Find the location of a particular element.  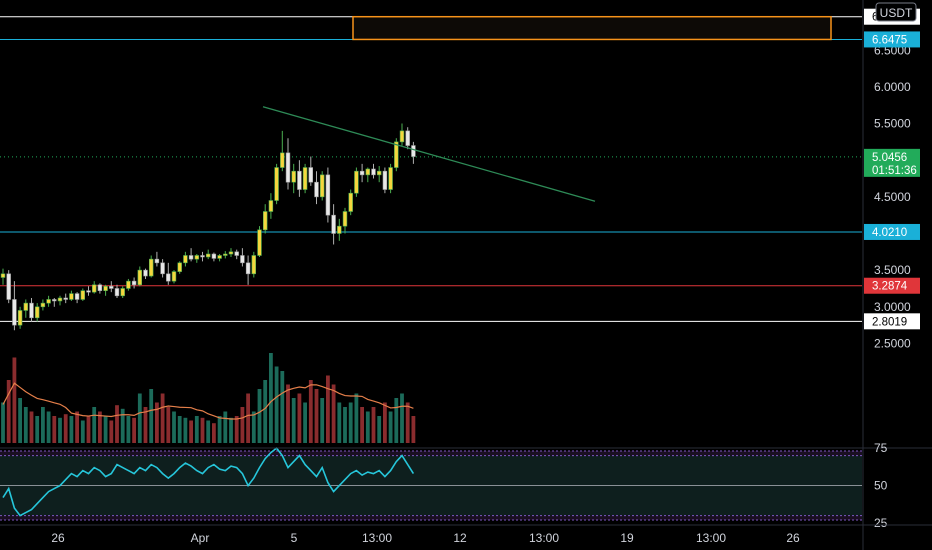

price-tag-label: 3.2874 is located at coordinates (890, 287).